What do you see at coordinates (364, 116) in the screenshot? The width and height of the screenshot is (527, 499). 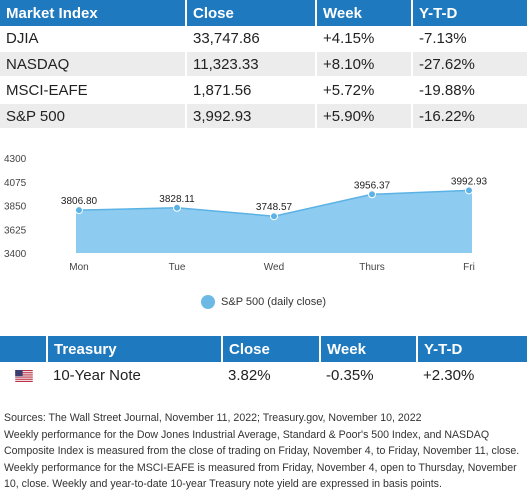 I see `index-week: +5.90%` at bounding box center [364, 116].